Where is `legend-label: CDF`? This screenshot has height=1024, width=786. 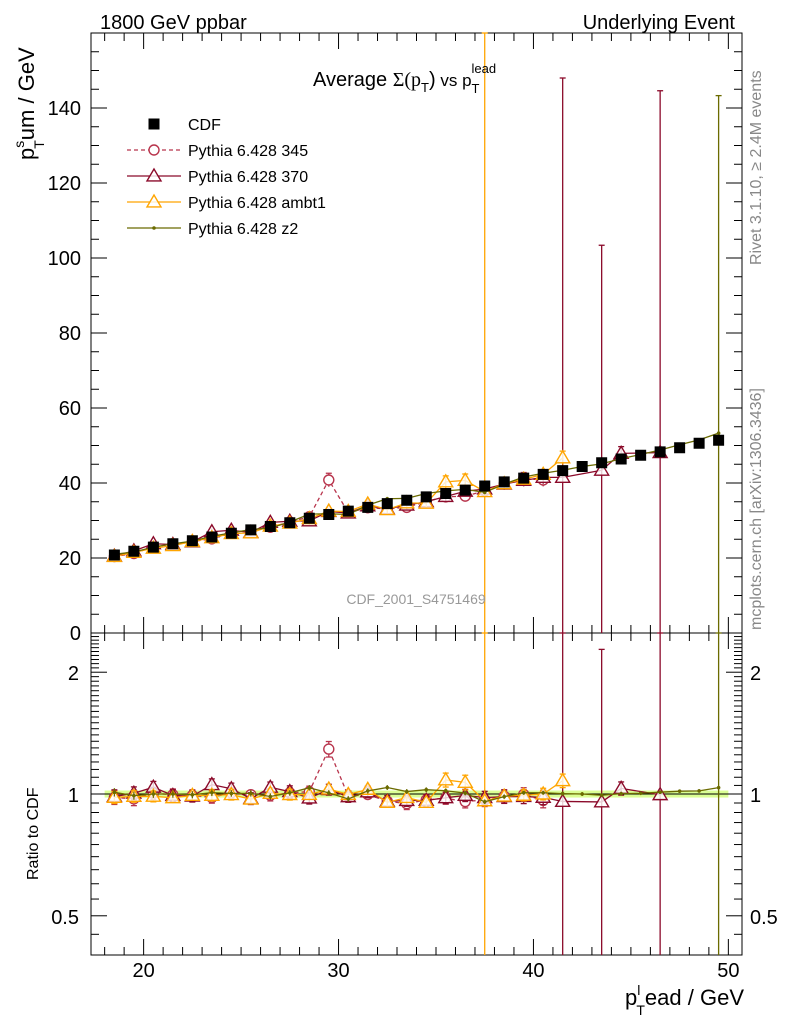
legend-label: CDF is located at coordinates (204, 125).